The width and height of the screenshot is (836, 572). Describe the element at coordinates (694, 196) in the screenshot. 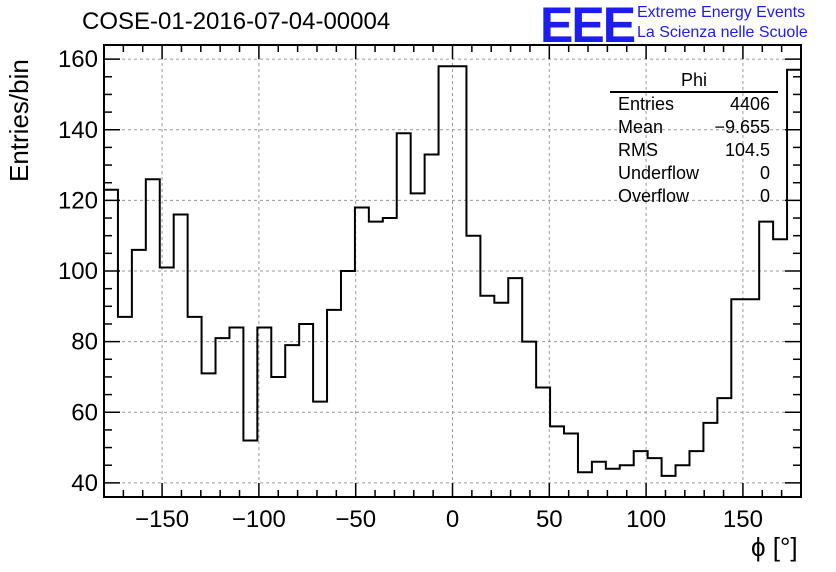

I see `stats-row: Overflow 0` at that location.